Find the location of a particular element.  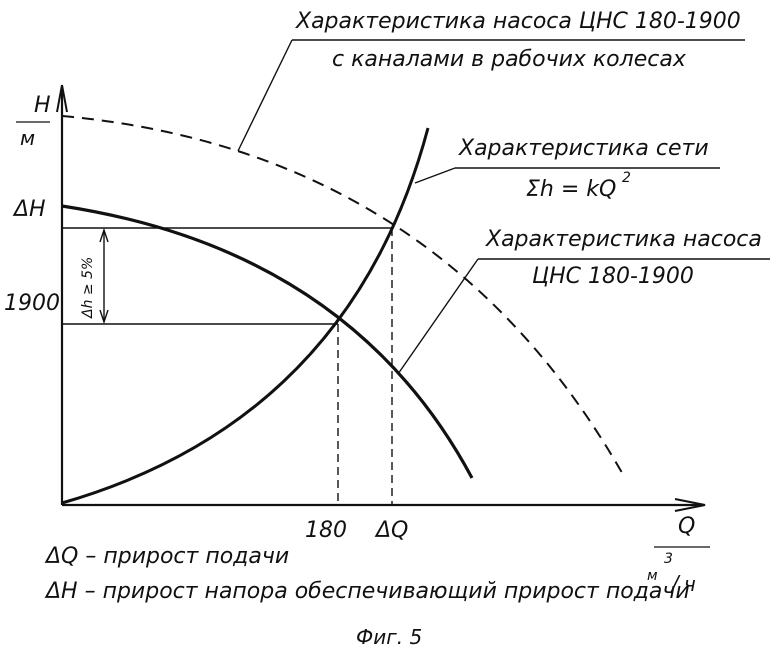

x-axis-unit-slash: / is located at coordinates (675, 583).